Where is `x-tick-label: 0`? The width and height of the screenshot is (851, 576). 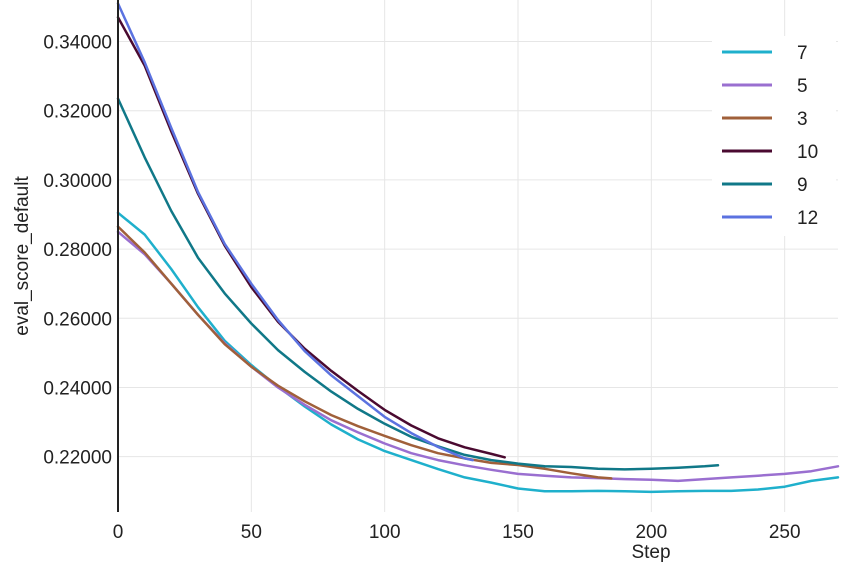
x-tick-label: 0 is located at coordinates (118, 532).